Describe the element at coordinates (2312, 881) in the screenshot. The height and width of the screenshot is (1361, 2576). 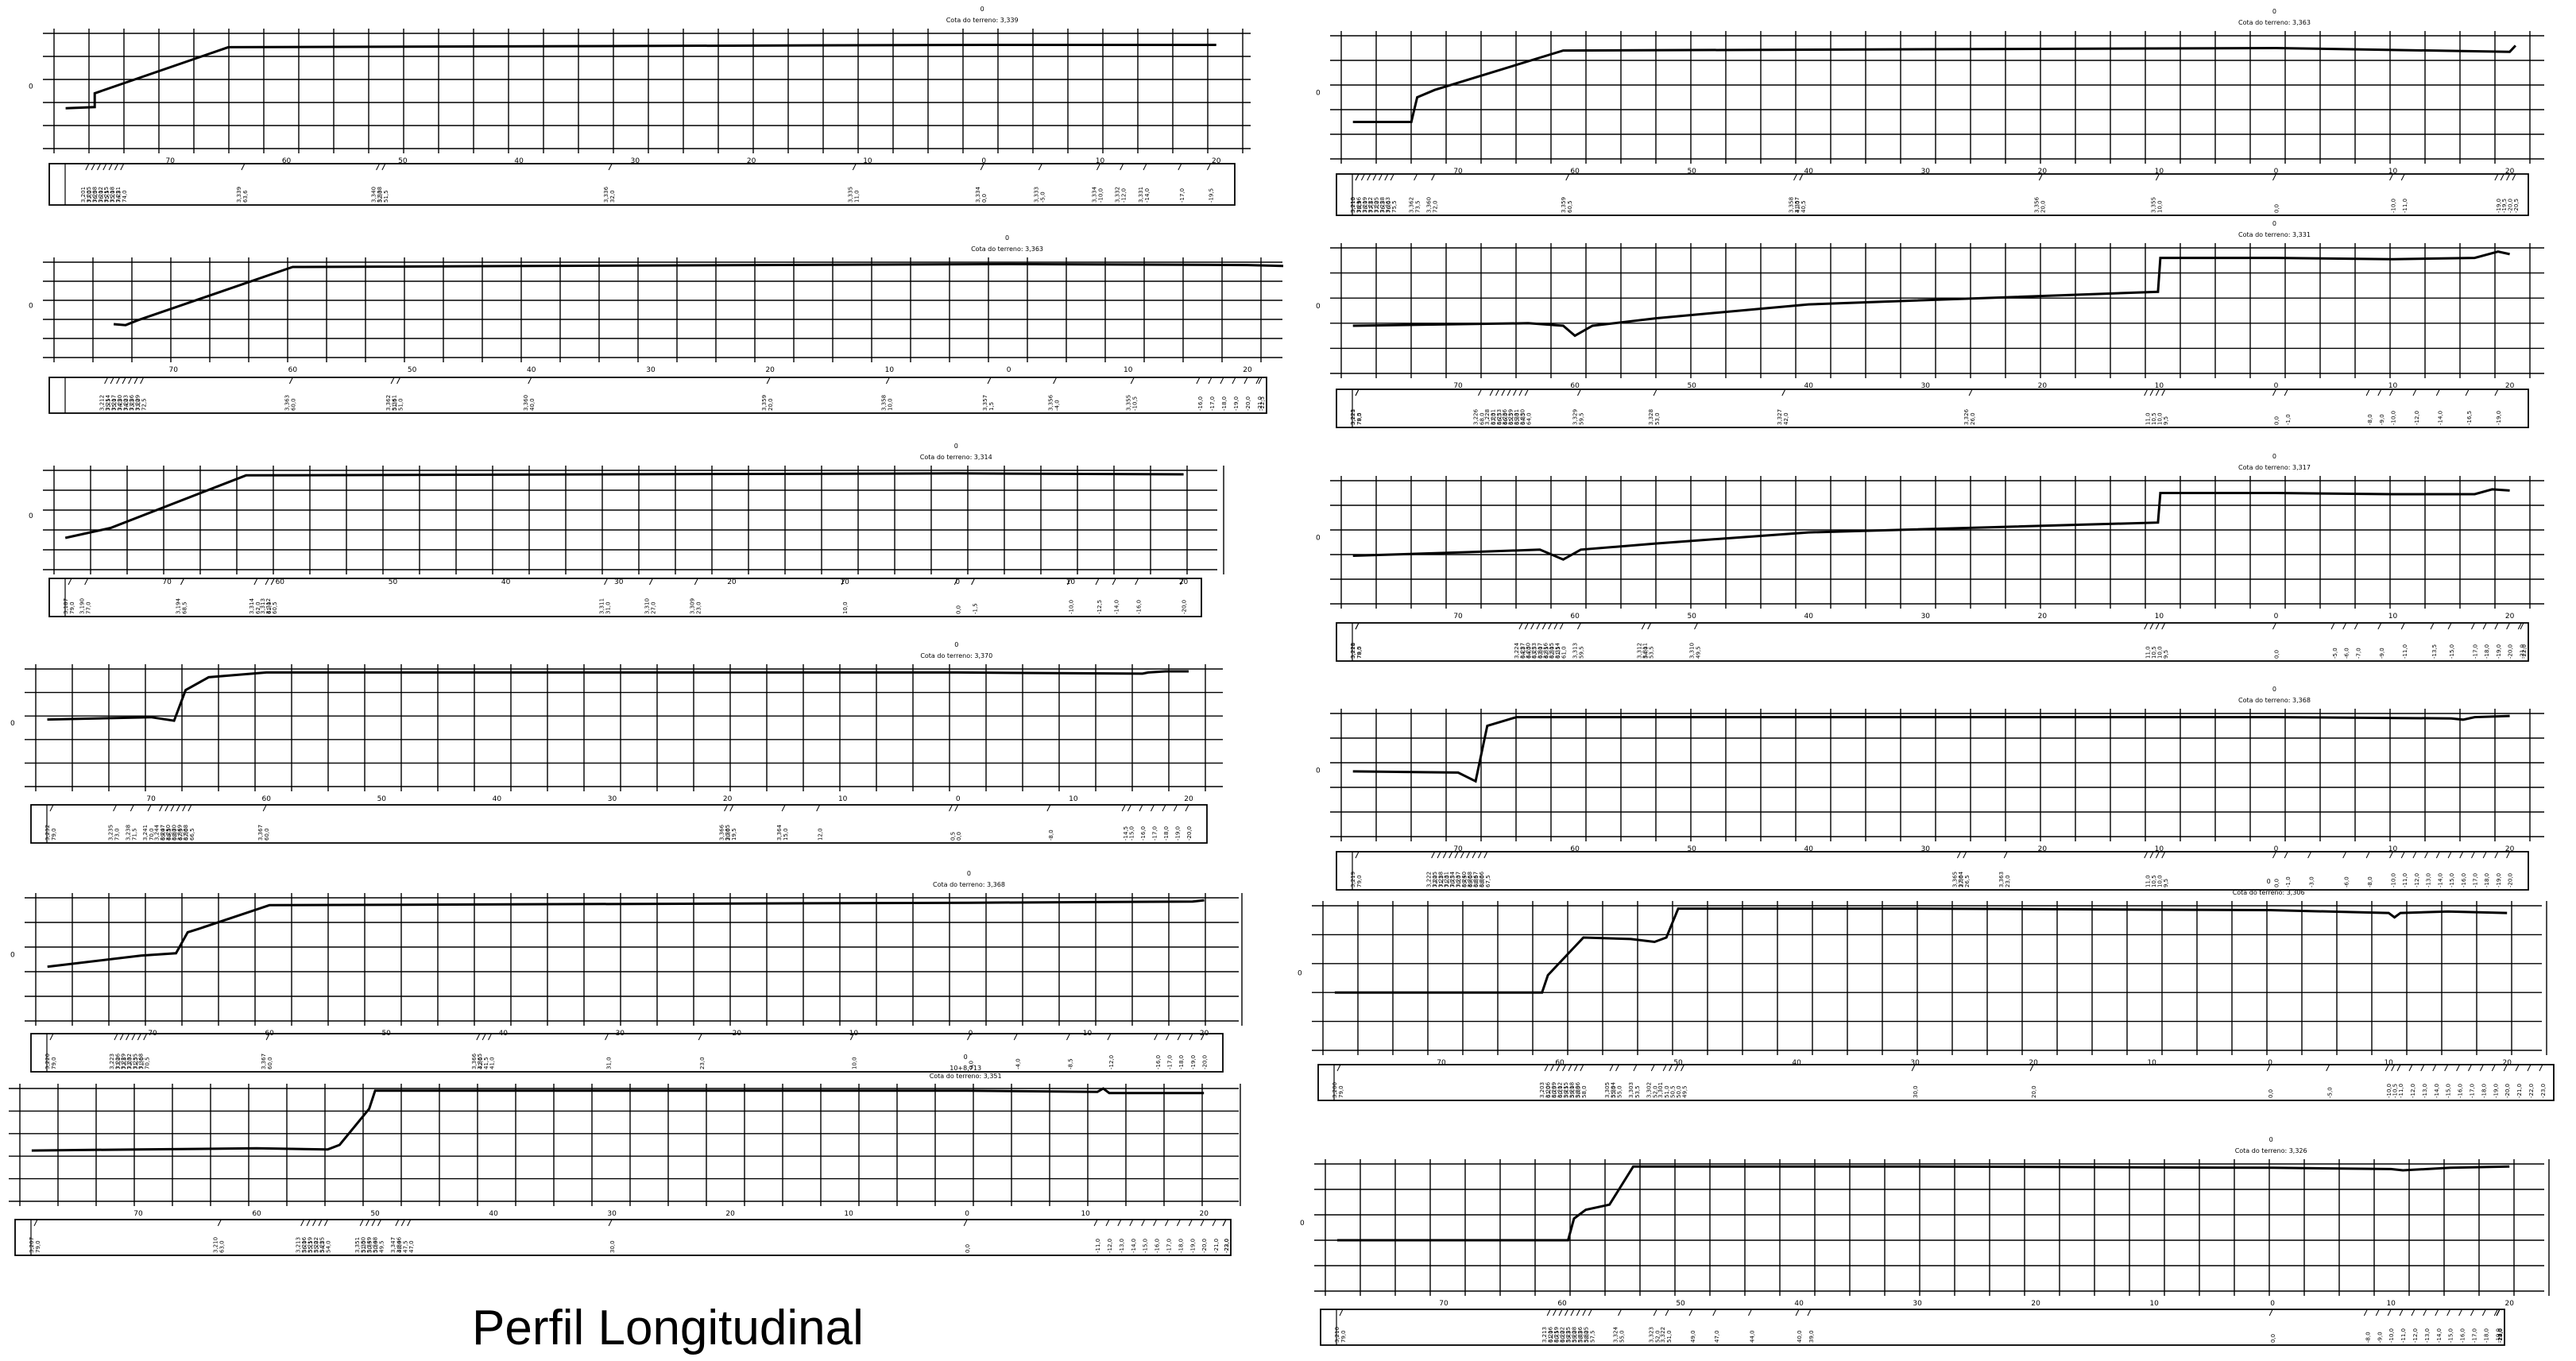
I see `distance-tag: -3,0` at that location.